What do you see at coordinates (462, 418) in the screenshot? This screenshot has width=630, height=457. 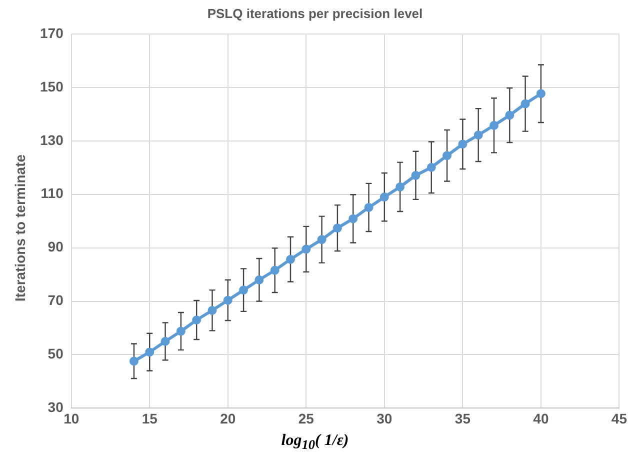 I see `x-tick-label: 35` at bounding box center [462, 418].